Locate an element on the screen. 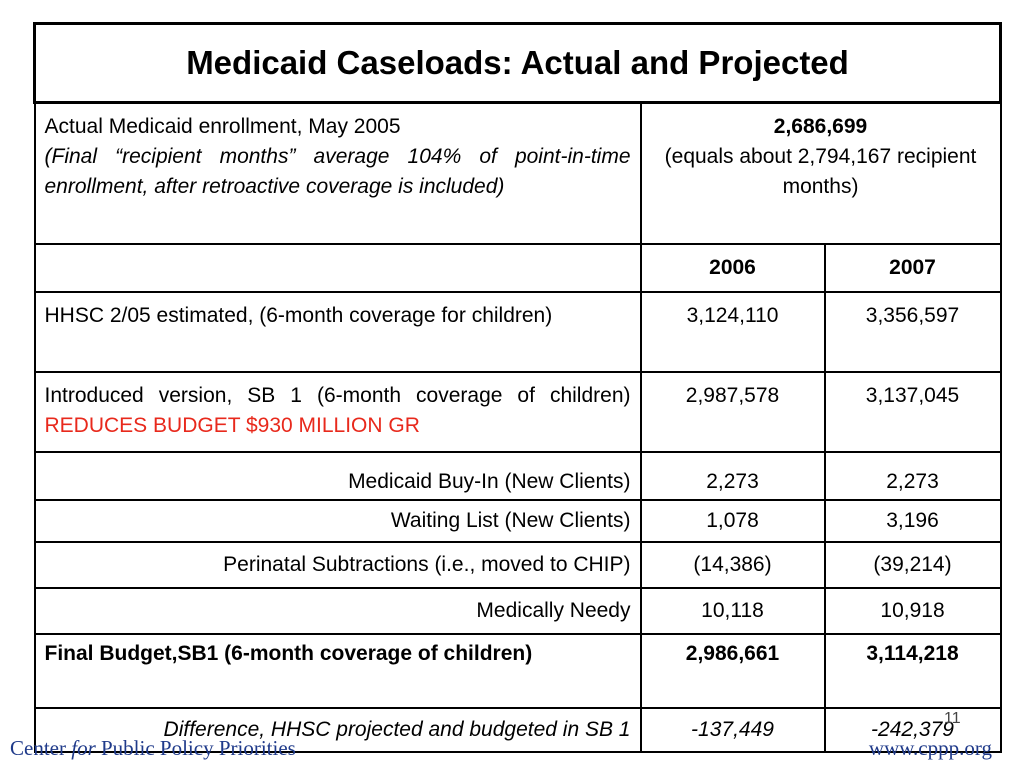 This screenshot has height=768, width=1024. cell-needy-2007: 10,918 is located at coordinates (912, 611).